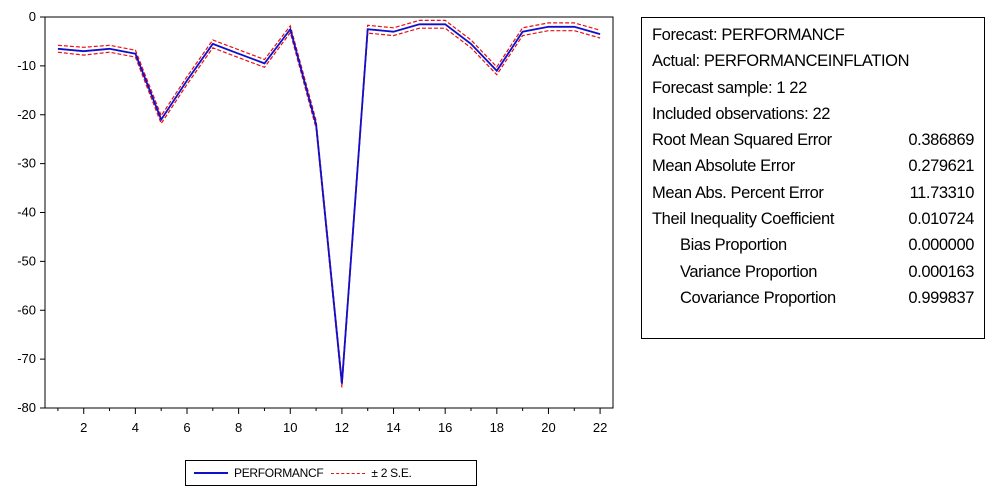  What do you see at coordinates (941, 219) in the screenshot?
I see `stat-value: 0.010724` at bounding box center [941, 219].